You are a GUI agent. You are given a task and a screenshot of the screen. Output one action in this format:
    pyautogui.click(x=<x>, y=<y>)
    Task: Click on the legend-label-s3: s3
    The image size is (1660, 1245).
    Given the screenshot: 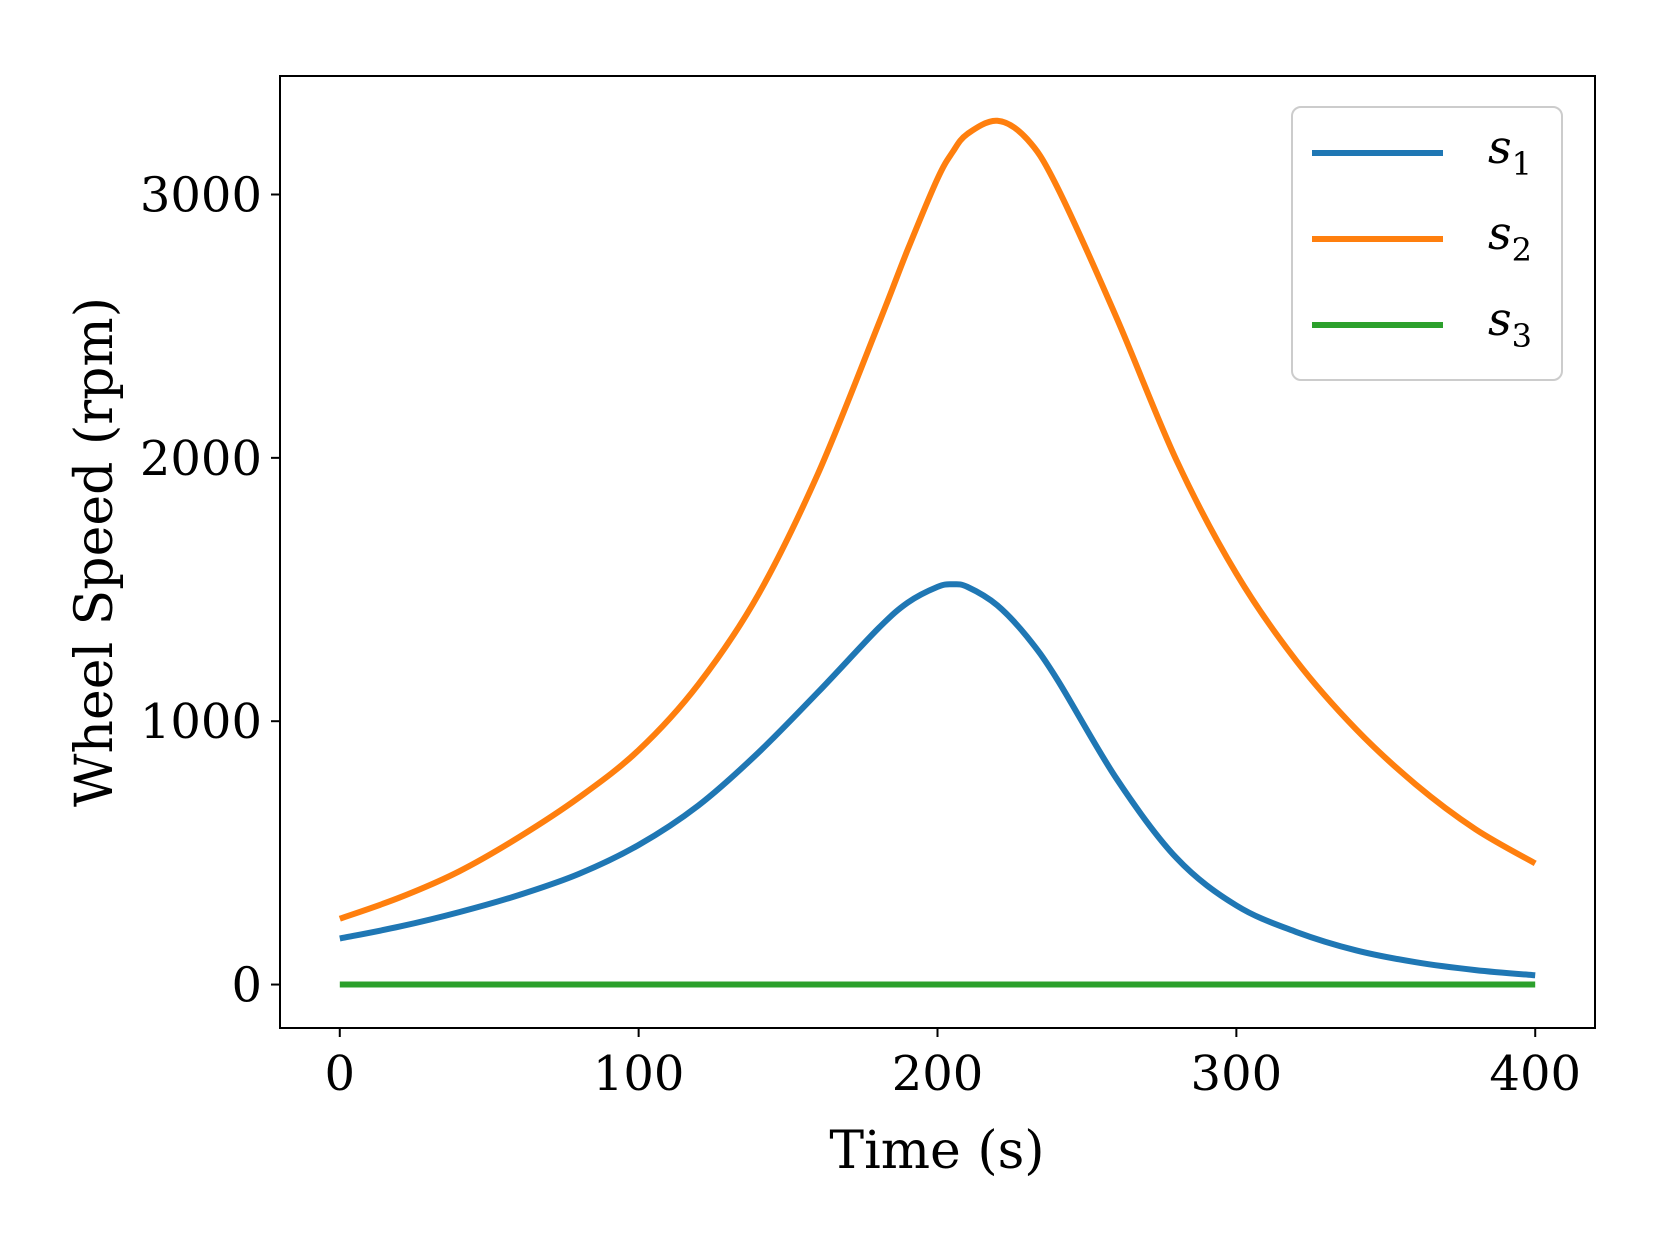 What is the action you would take?
    pyautogui.click(x=1510, y=323)
    